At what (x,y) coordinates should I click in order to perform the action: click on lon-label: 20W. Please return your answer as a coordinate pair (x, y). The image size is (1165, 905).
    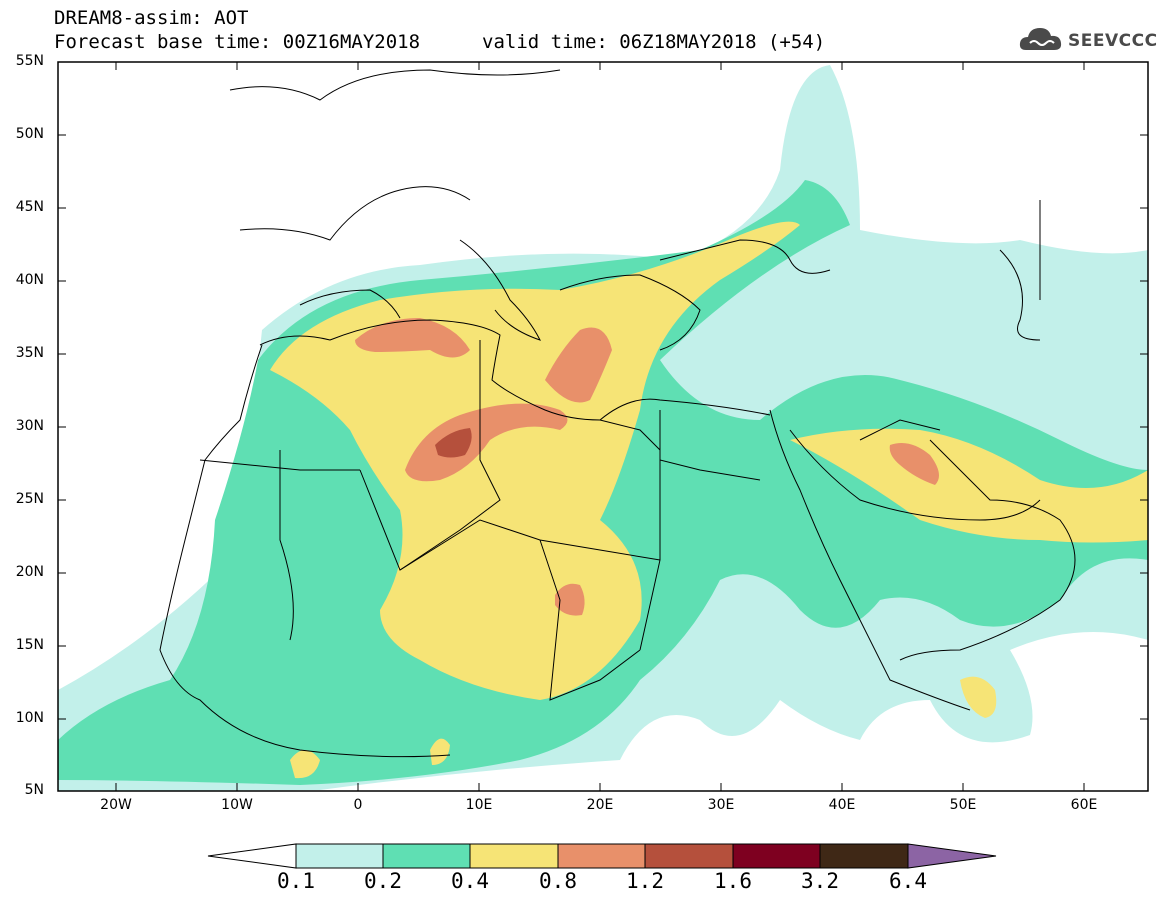
    Looking at the image, I should click on (116, 805).